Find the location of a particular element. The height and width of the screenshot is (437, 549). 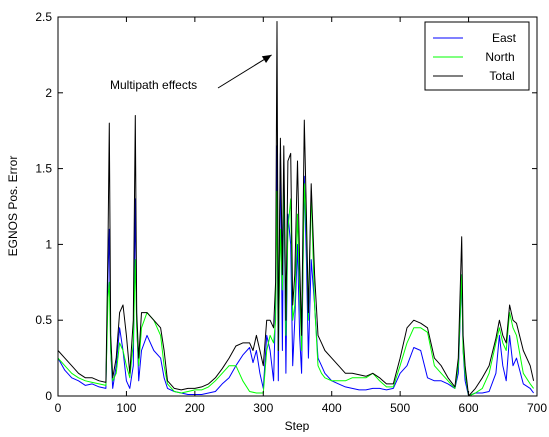

legend-label-north: North is located at coordinates (499, 57).